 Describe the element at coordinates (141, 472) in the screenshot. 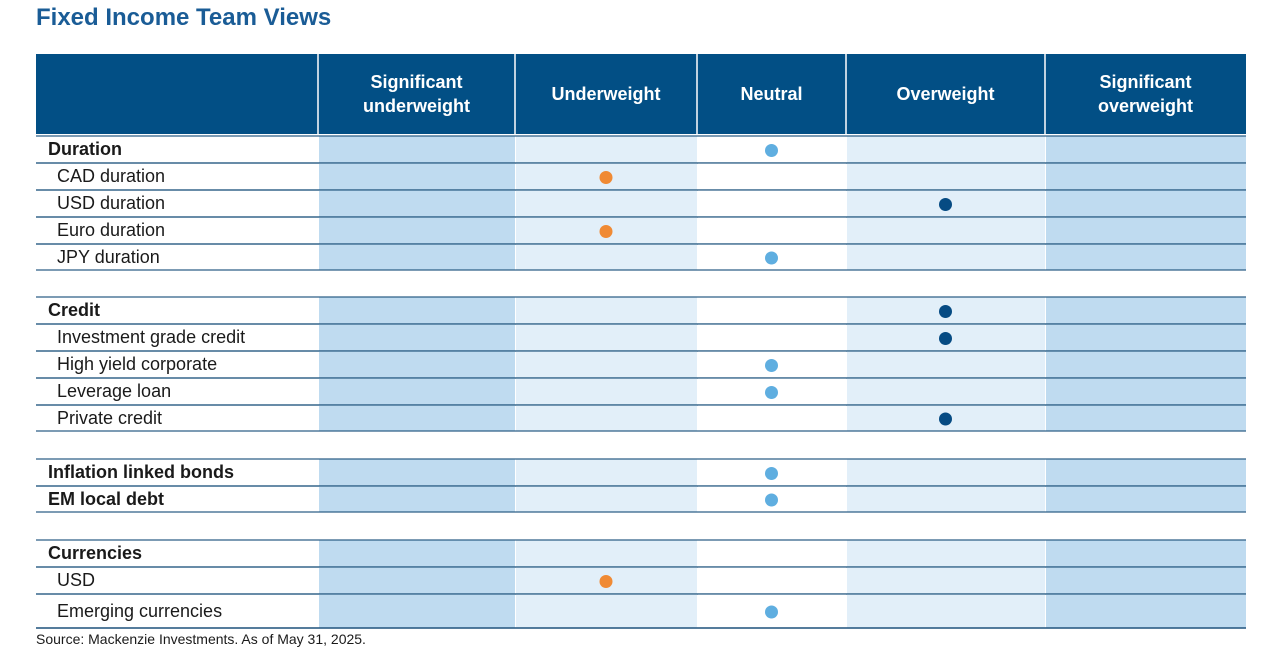

I see `group-label: Inflation linked bonds` at that location.